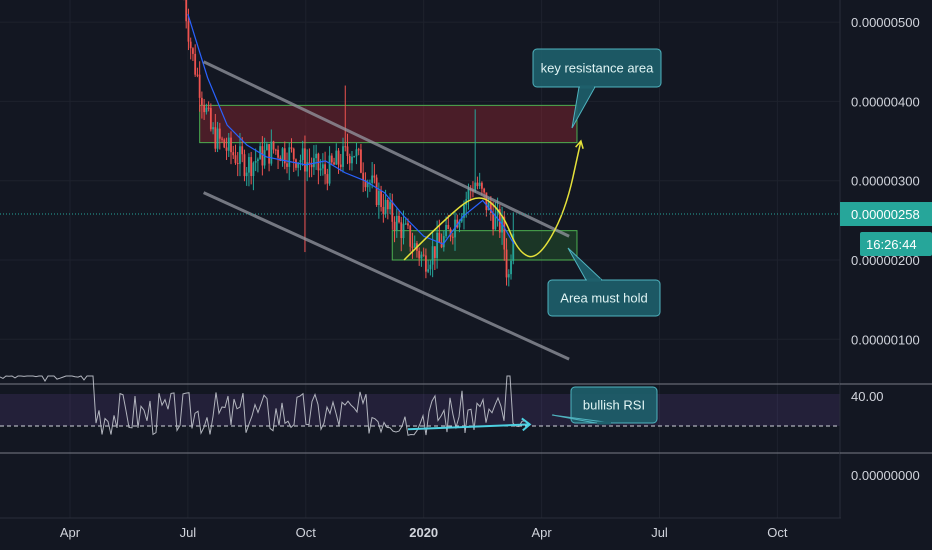  What do you see at coordinates (587, 87) in the screenshot?
I see `callout-key-resistance-tail-join` at bounding box center [587, 87].